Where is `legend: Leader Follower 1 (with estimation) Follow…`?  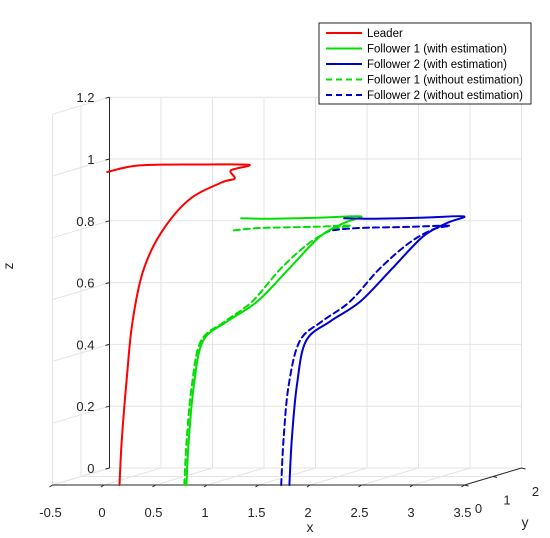 legend: Leader Follower 1 (with estimation) Follow… is located at coordinates (425, 63).